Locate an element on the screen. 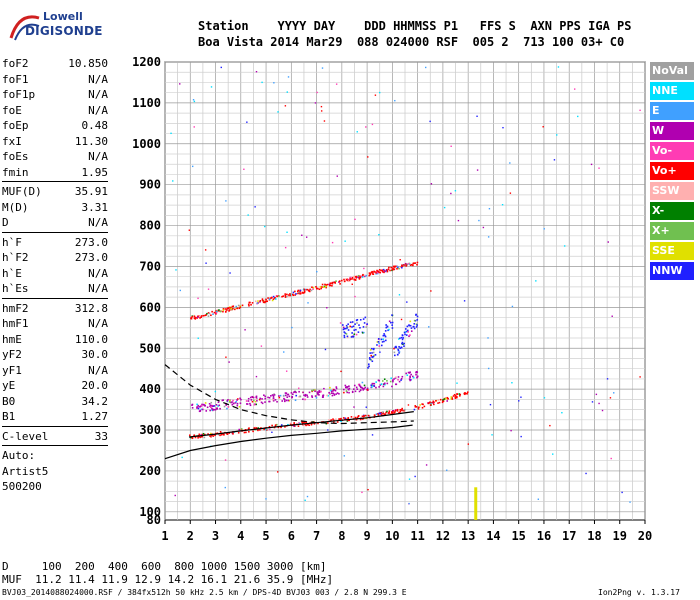 This screenshot has width=700, height=600. x-tick-label: 9 is located at coordinates (366, 536).